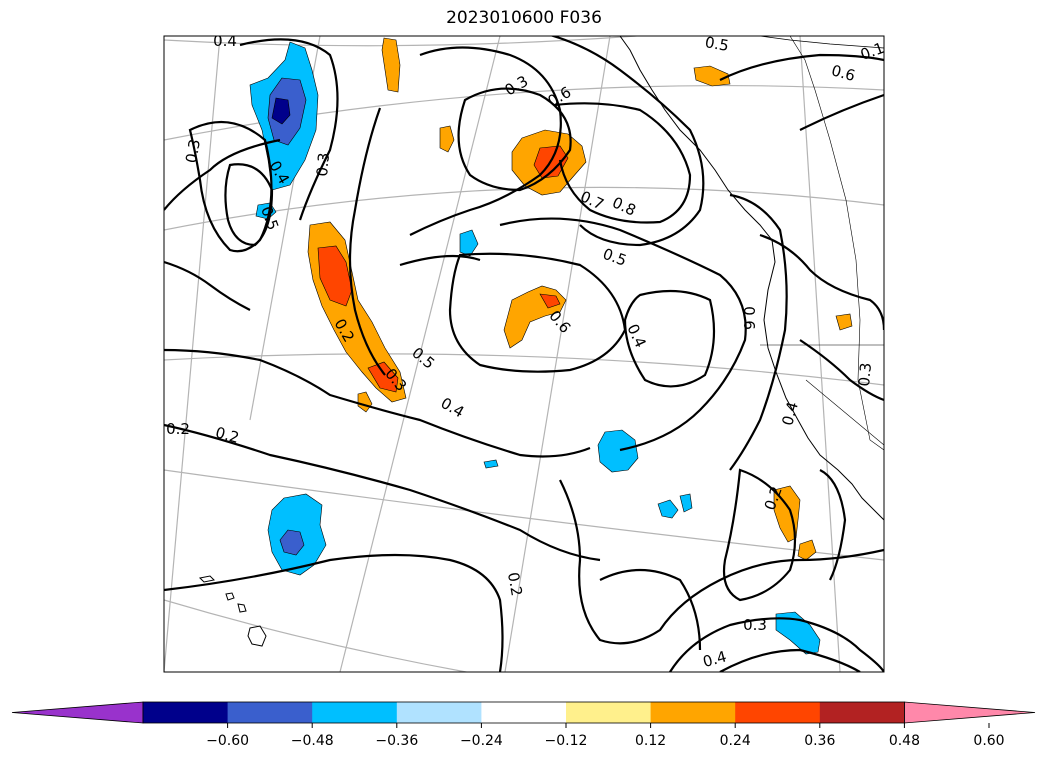 This screenshot has width=1047, height=763. I want to click on map-title: 2023010600 F036, so click(524, 18).